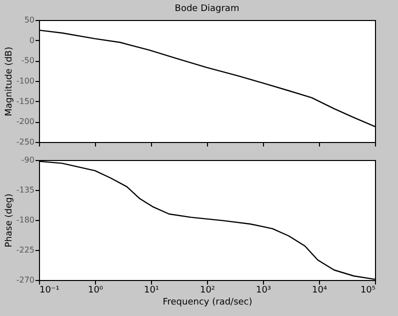  Describe the element at coordinates (25, 220) in the screenshot. I see `y-tick-label: -180` at that location.